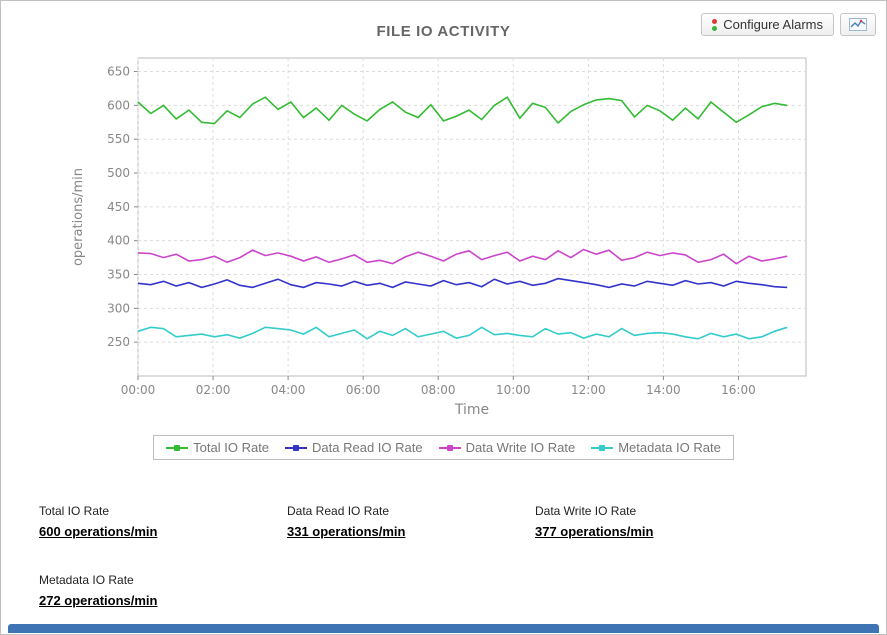  I want to click on y-tick-label: 250, so click(118, 342).